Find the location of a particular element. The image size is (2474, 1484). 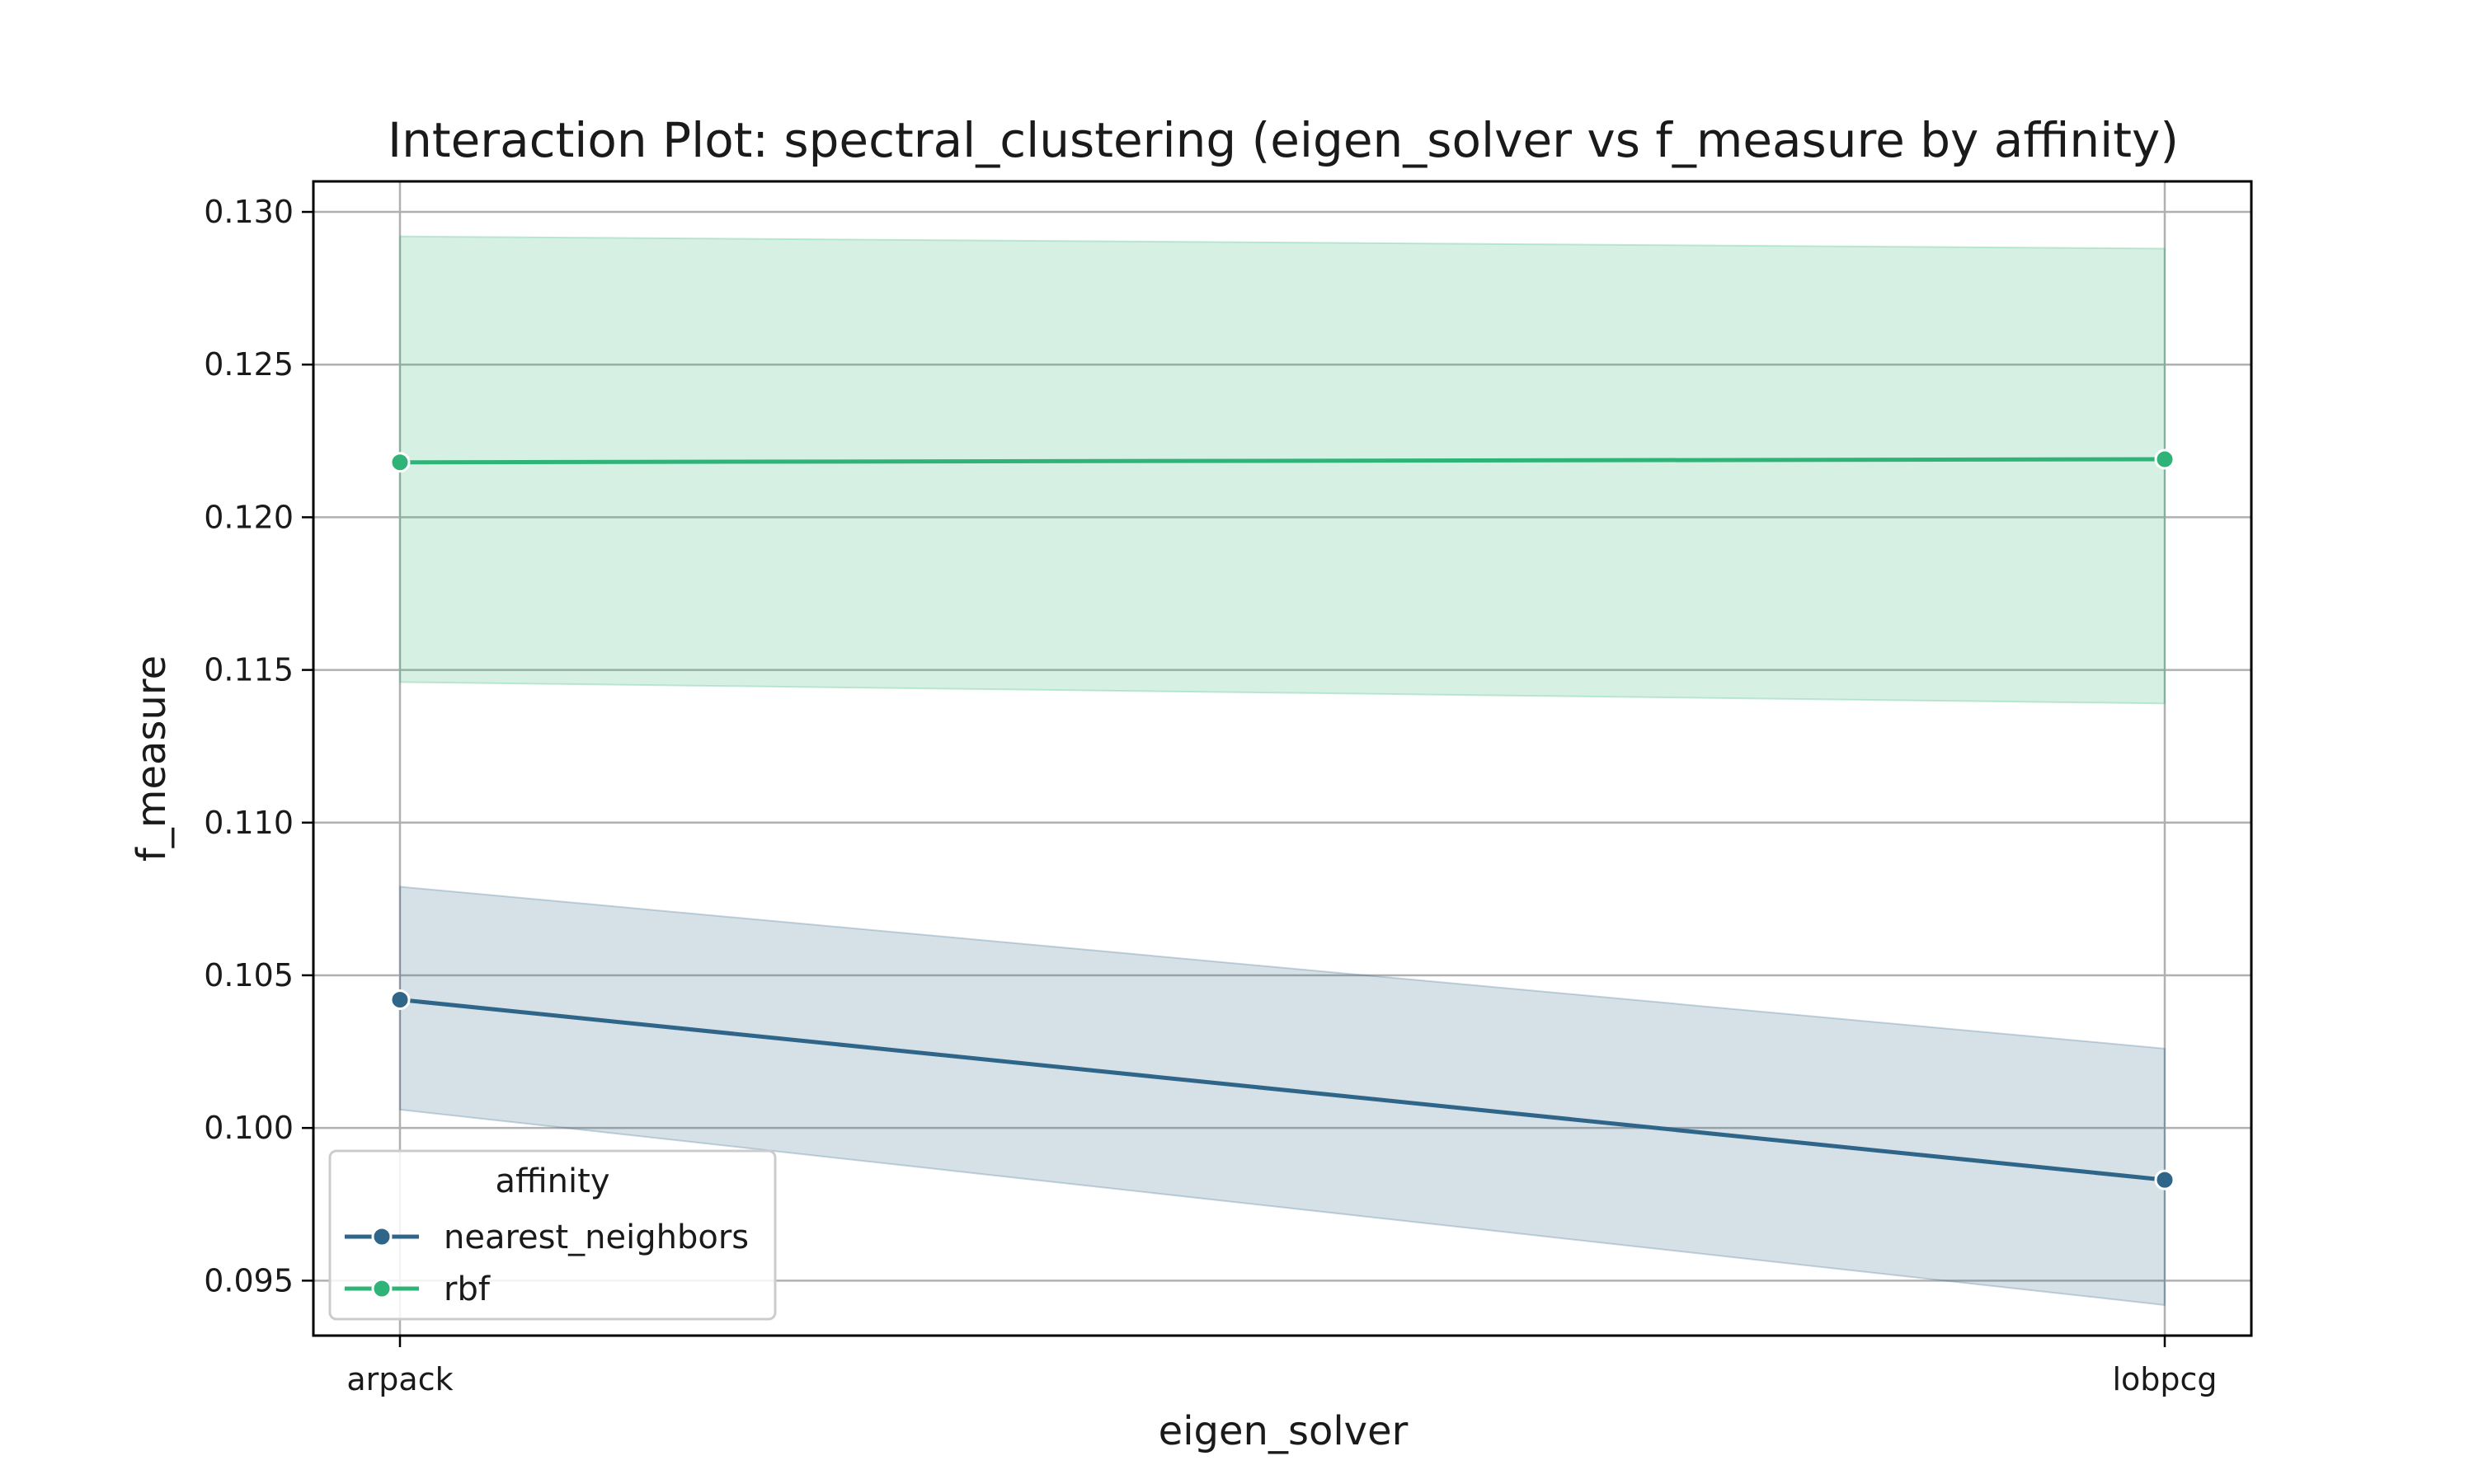

y-tick-label: 0.125 is located at coordinates (249, 364).